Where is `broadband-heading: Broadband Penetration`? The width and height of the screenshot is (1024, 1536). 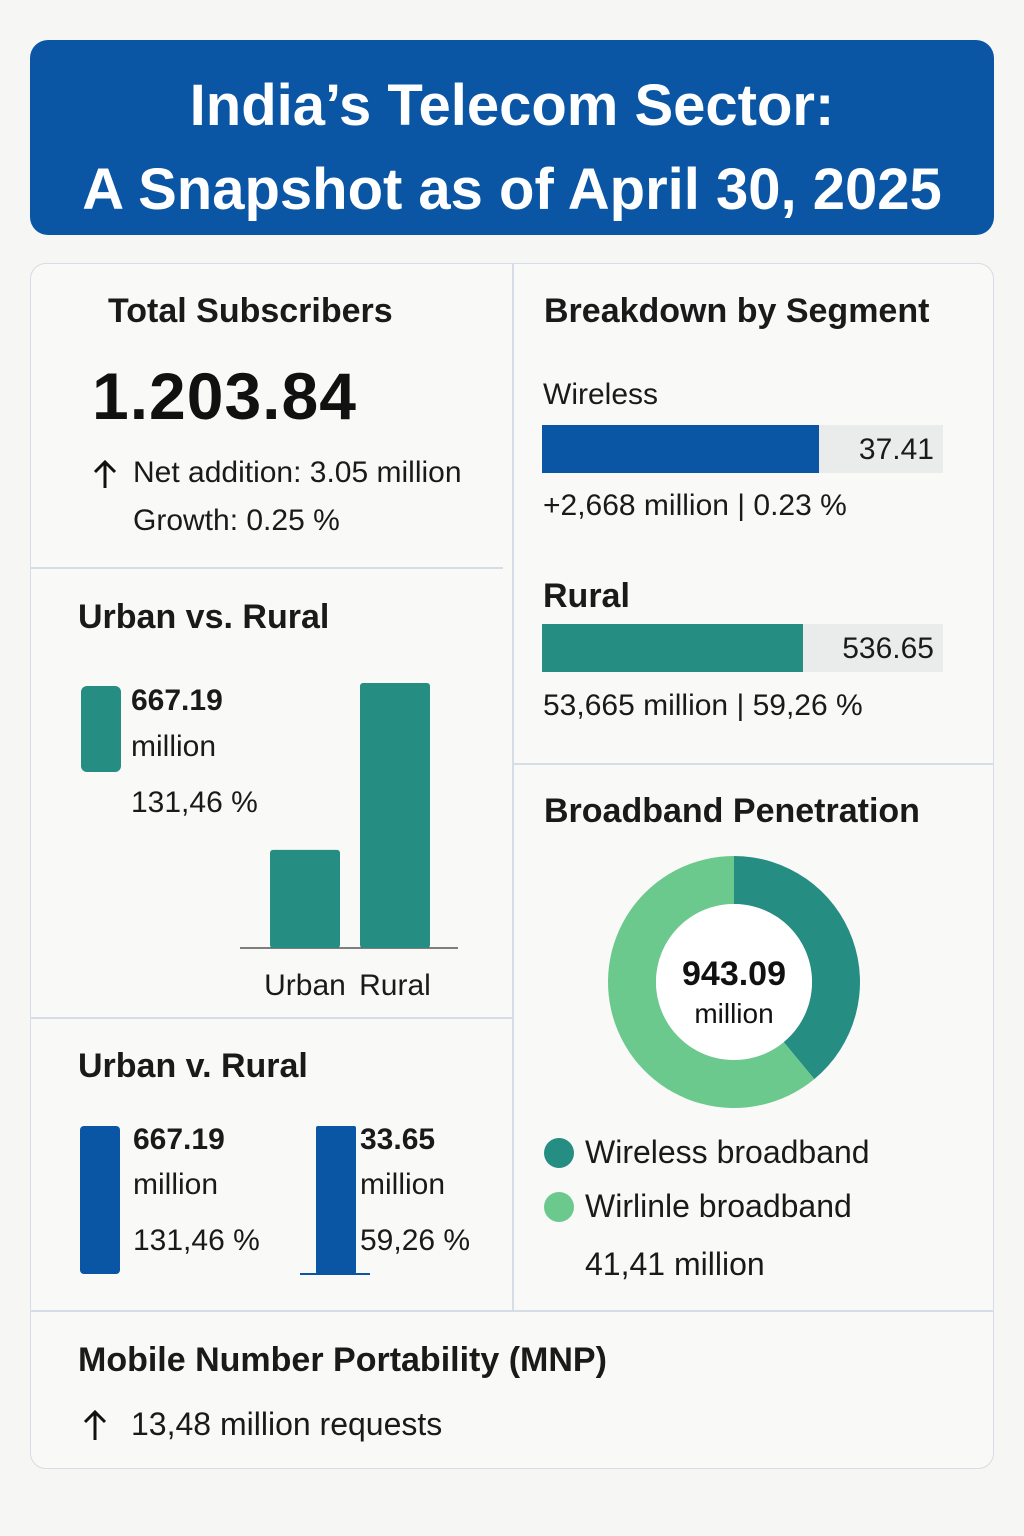
broadband-heading: Broadband Penetration is located at coordinates (732, 811).